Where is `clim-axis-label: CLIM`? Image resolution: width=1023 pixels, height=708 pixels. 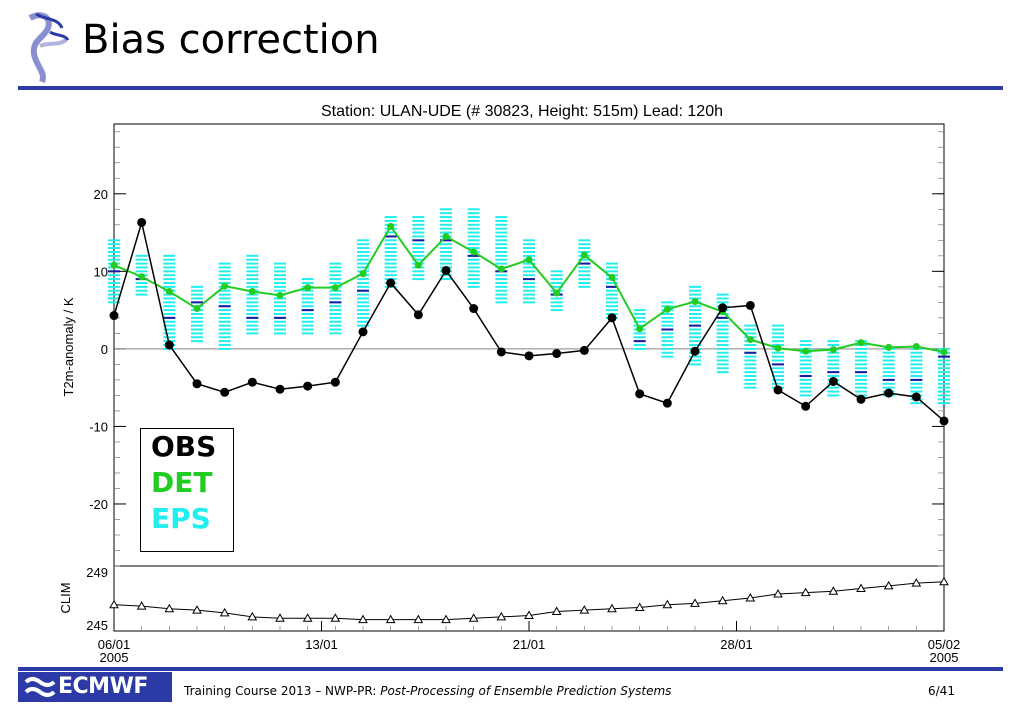
clim-axis-label: CLIM is located at coordinates (65, 597).